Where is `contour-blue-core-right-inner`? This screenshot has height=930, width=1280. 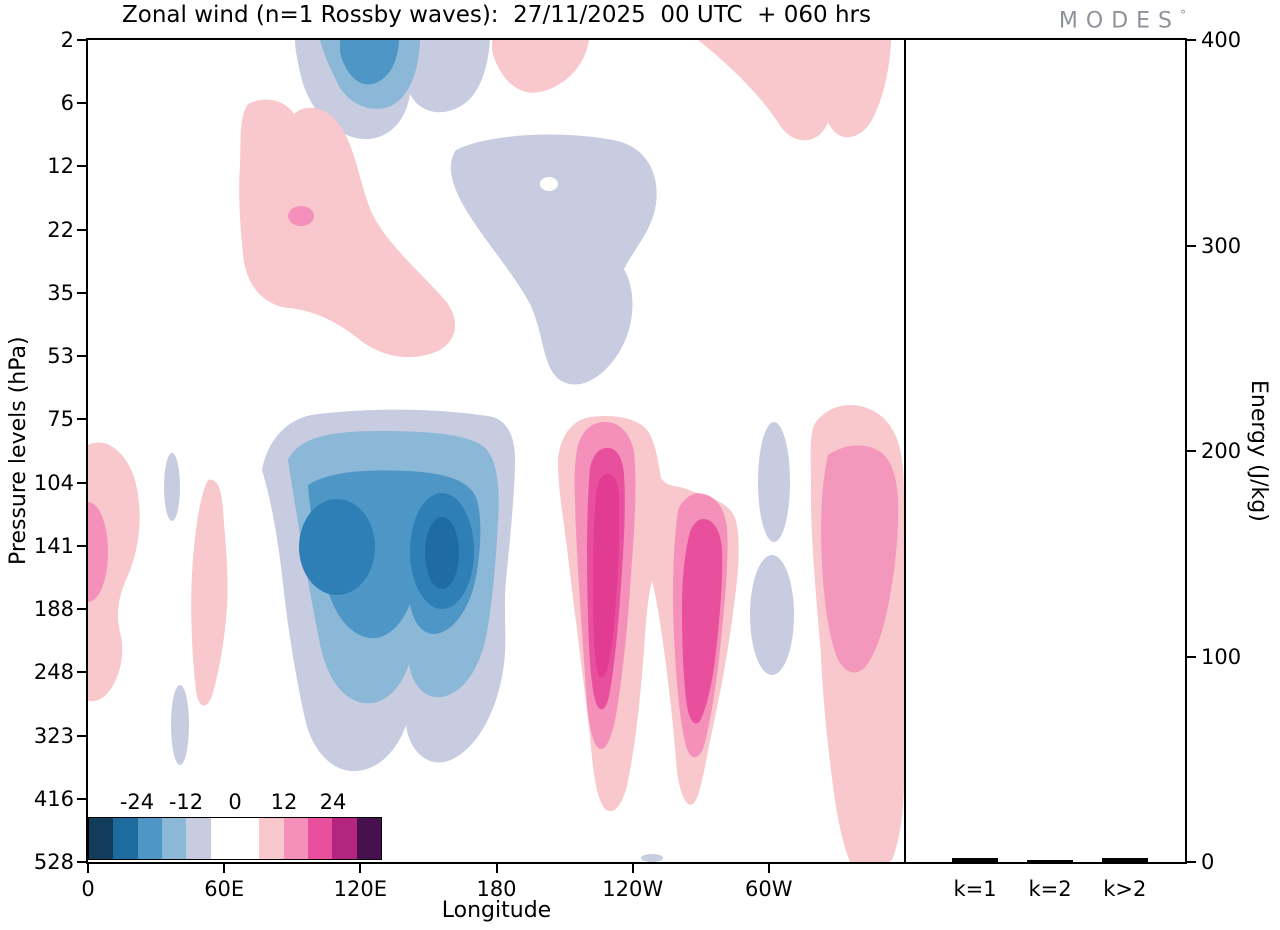 contour-blue-core-right-inner is located at coordinates (442, 553).